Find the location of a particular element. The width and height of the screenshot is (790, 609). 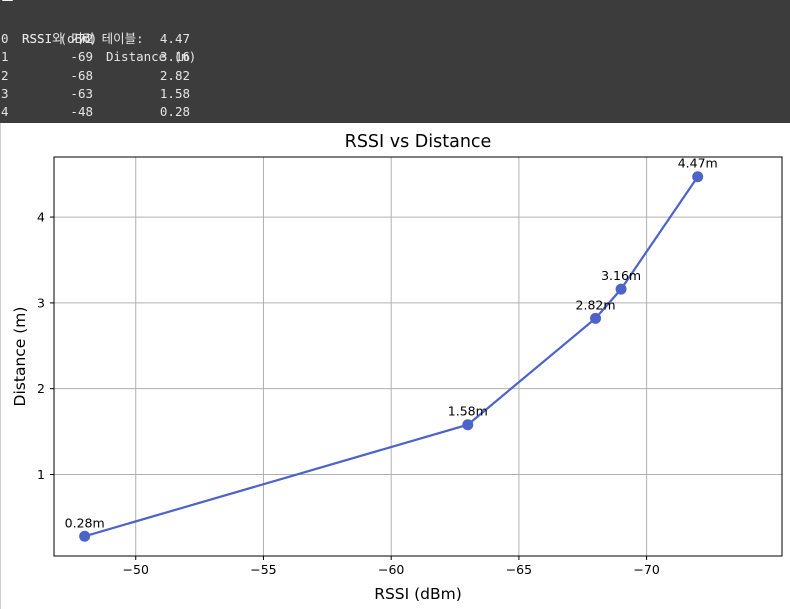

row-index: 2 is located at coordinates (5, 75).